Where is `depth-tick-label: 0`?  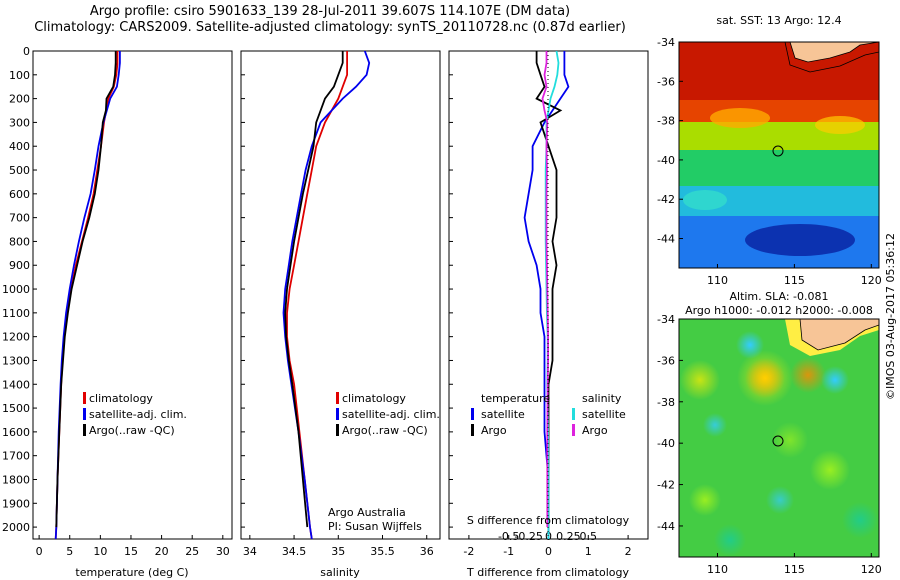 depth-tick-label: 0 is located at coordinates (26, 51).